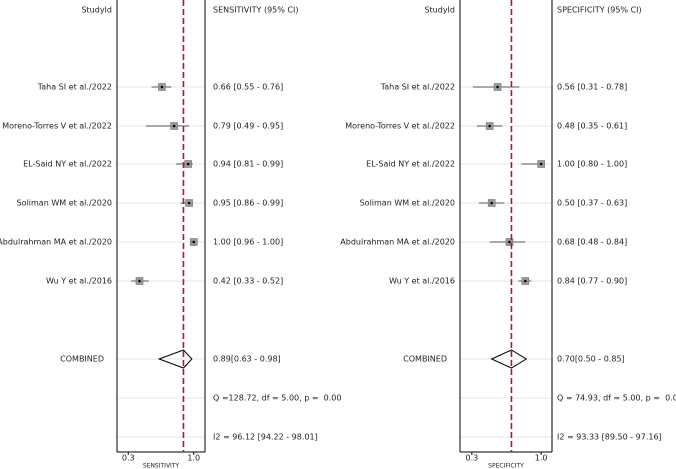  What do you see at coordinates (506, 466) in the screenshot?
I see `x-axis-title: SPECIFICITY` at bounding box center [506, 466].